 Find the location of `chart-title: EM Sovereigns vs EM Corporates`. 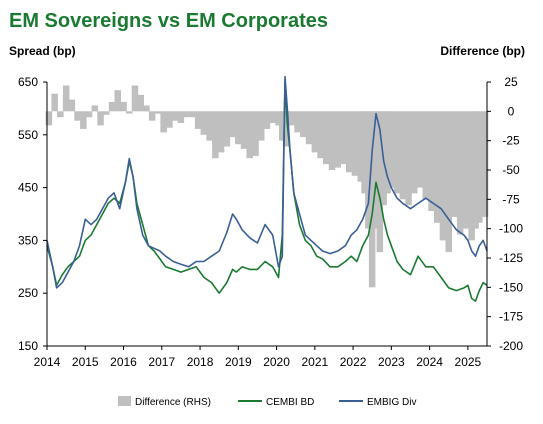

chart-title: EM Sovereigns vs EM Corporates is located at coordinates (168, 21).